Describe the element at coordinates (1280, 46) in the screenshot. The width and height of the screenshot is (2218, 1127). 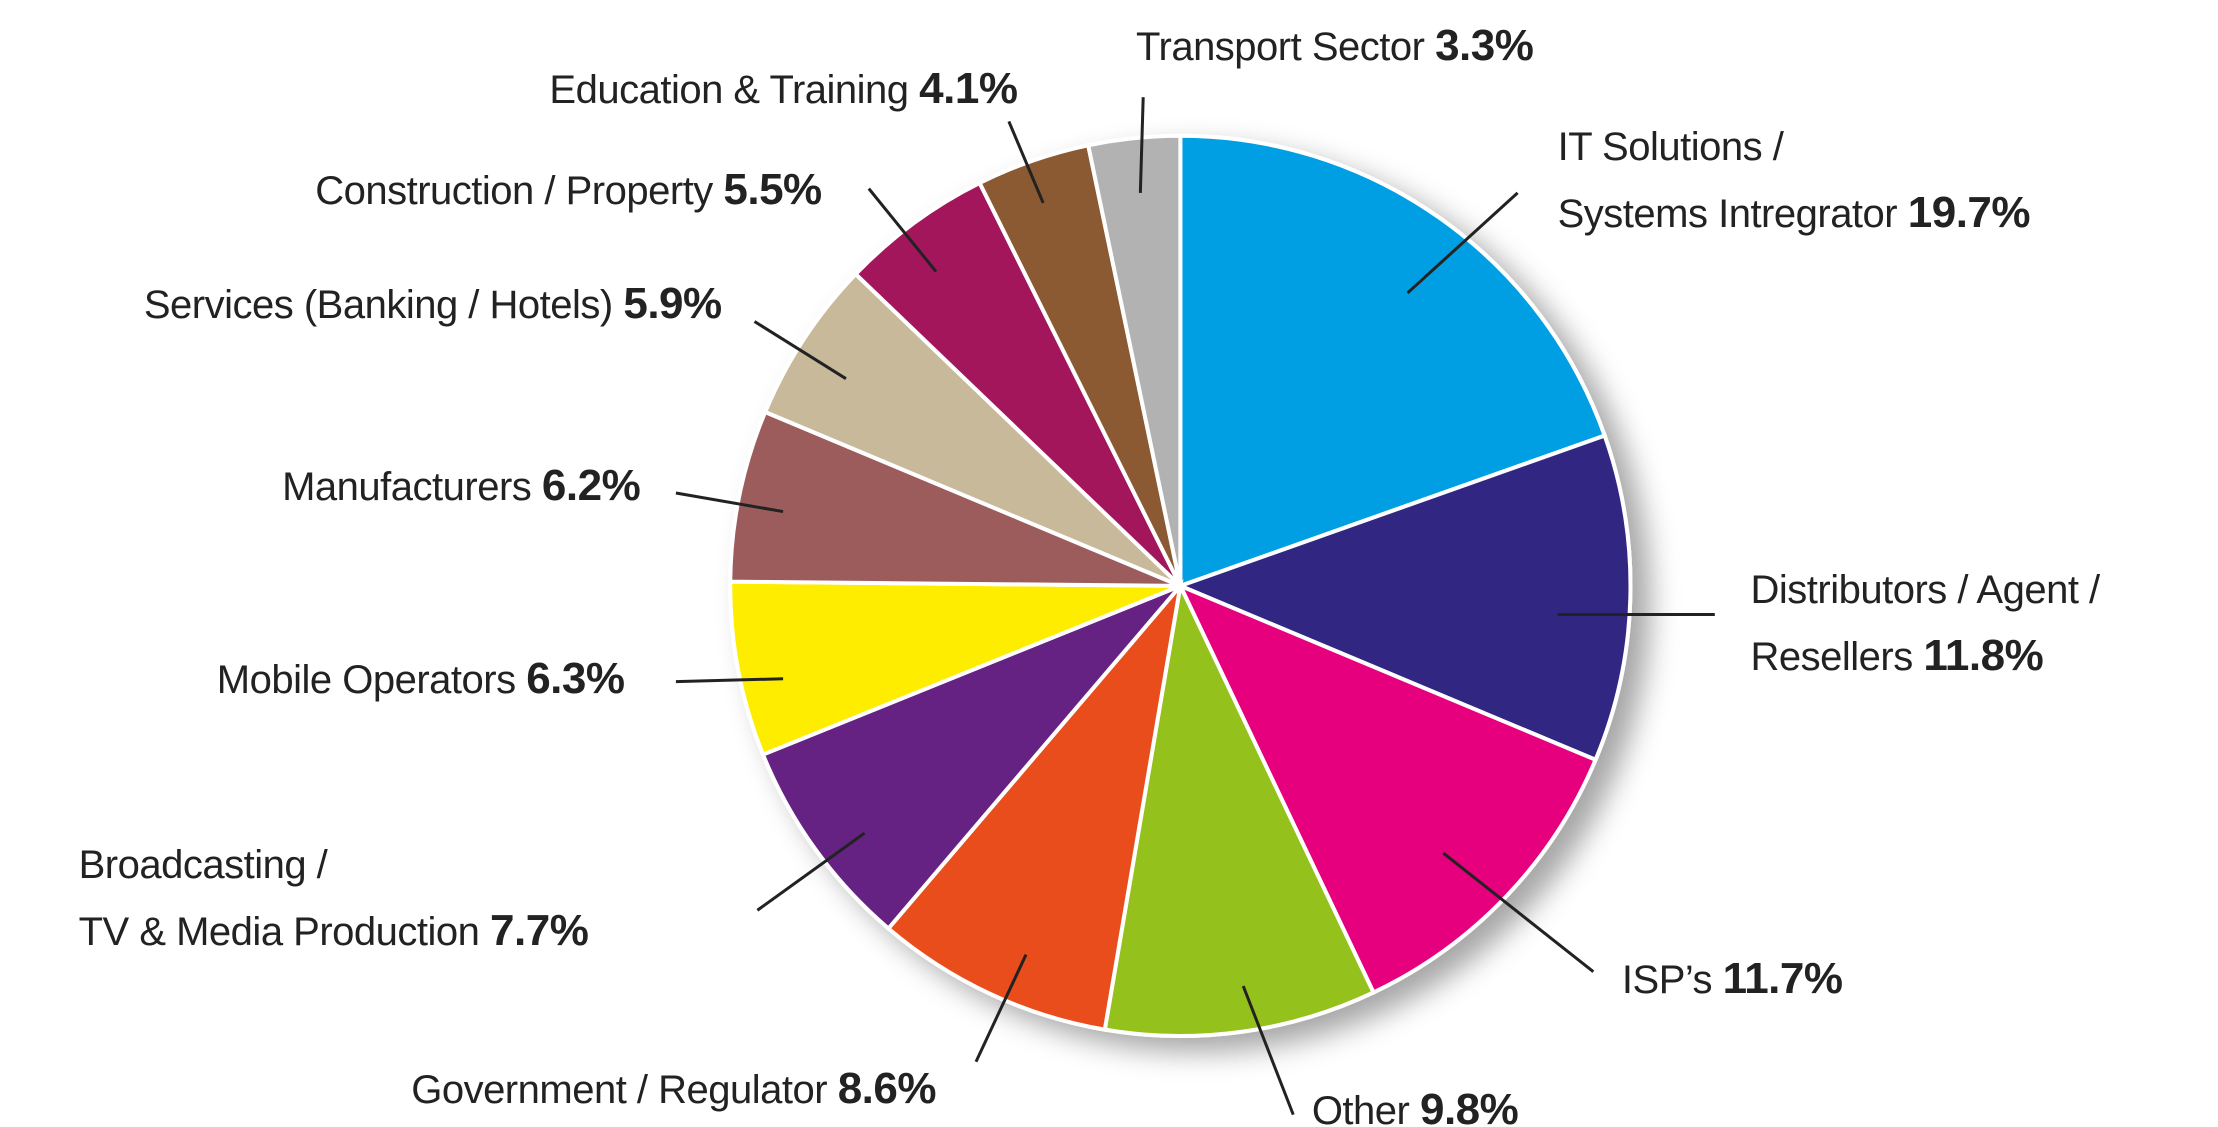
I see `category-label: Transport Sector` at that location.